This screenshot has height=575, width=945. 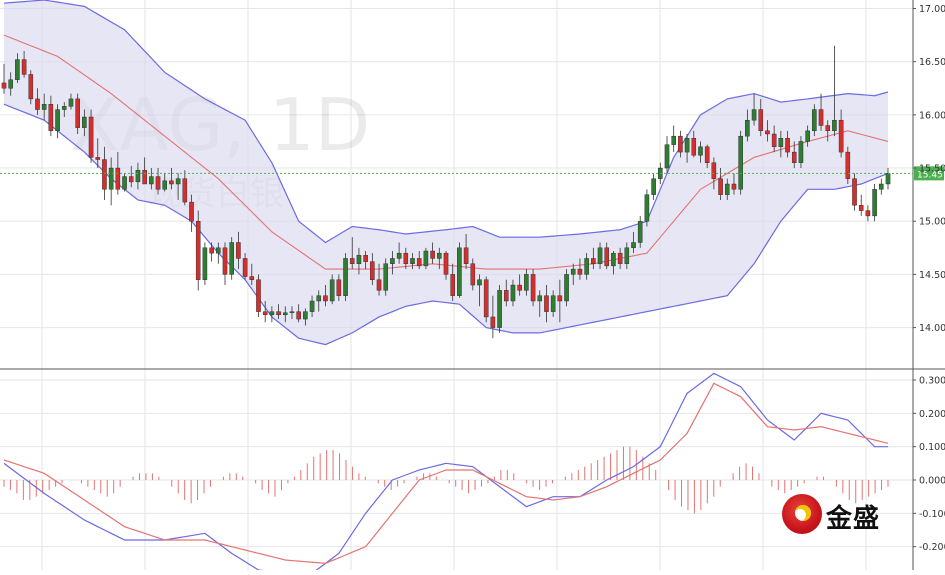 I want to click on price-tick-label-2: 15.00, so click(x=932, y=222).